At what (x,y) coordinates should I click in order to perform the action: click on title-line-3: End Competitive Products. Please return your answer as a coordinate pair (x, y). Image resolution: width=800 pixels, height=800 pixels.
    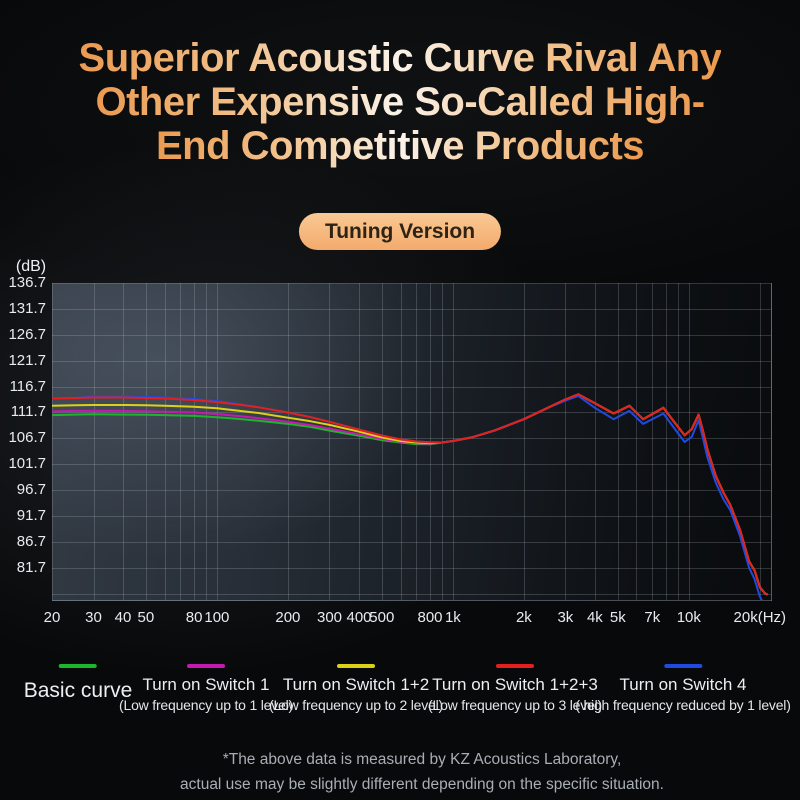
    Looking at the image, I should click on (400, 146).